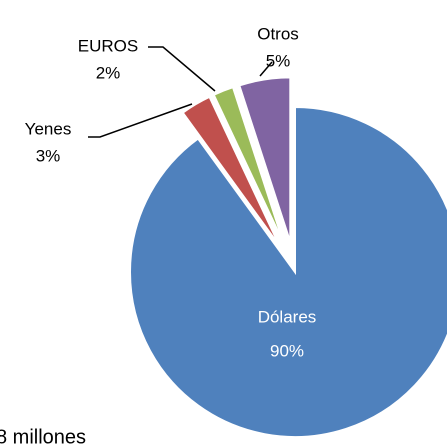 The height and width of the screenshot is (445, 447). I want to click on slice-label: EUROS, so click(108, 45).